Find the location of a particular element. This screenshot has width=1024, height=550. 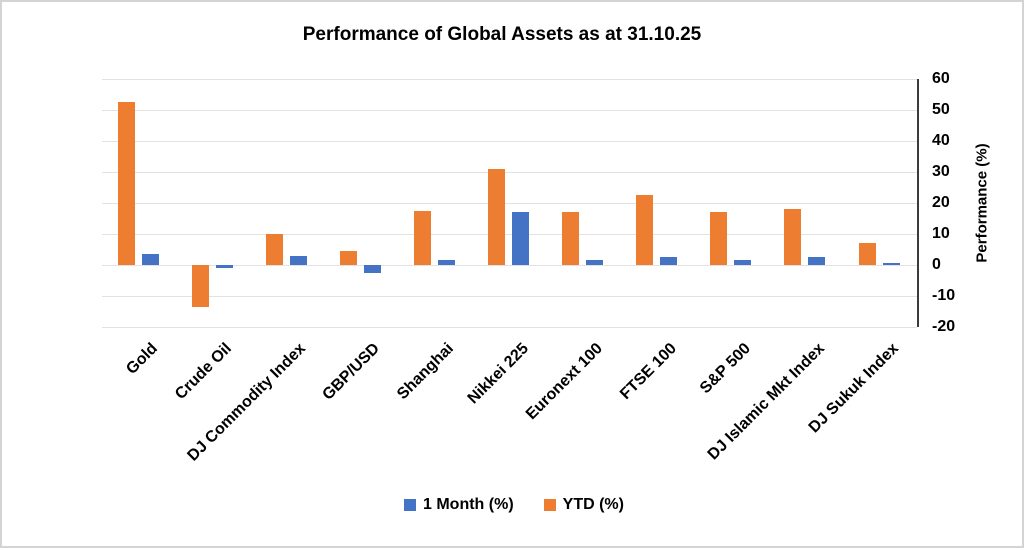

bar-ytd-dj-commodity-index is located at coordinates (274, 249).